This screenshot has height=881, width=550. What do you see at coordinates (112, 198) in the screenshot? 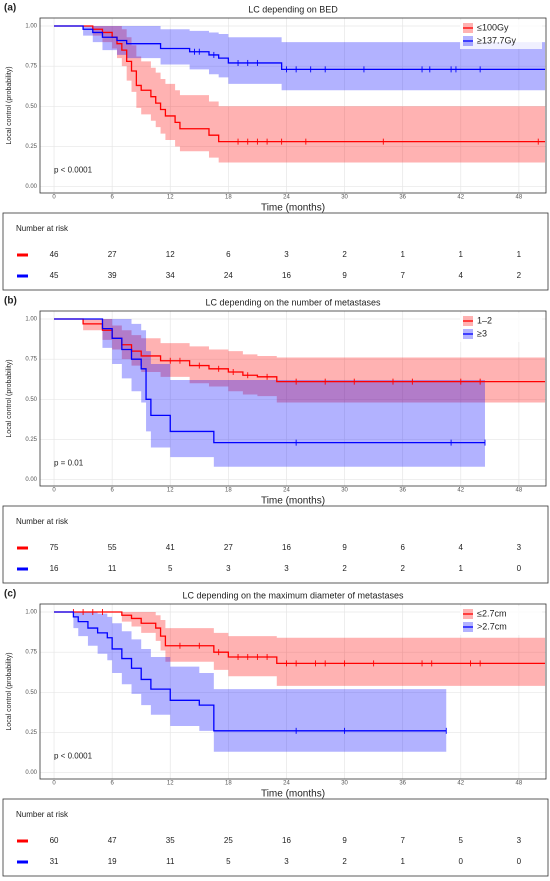
I see `x-tick-label: 6` at bounding box center [112, 198].